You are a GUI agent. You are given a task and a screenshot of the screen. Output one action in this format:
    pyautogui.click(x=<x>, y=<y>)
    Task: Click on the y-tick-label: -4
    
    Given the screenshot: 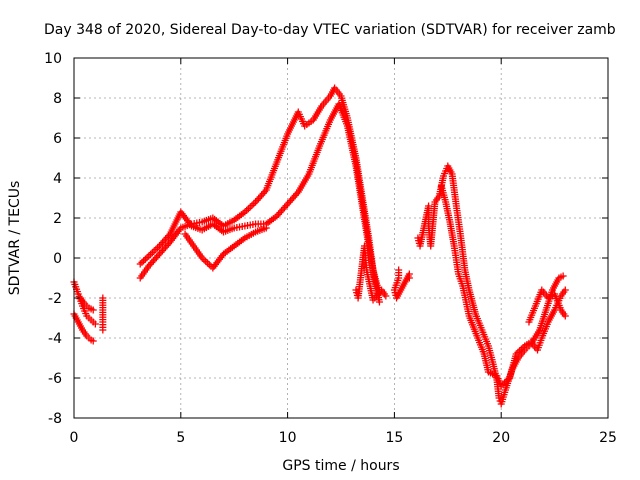 What is the action you would take?
    pyautogui.click(x=55, y=339)
    